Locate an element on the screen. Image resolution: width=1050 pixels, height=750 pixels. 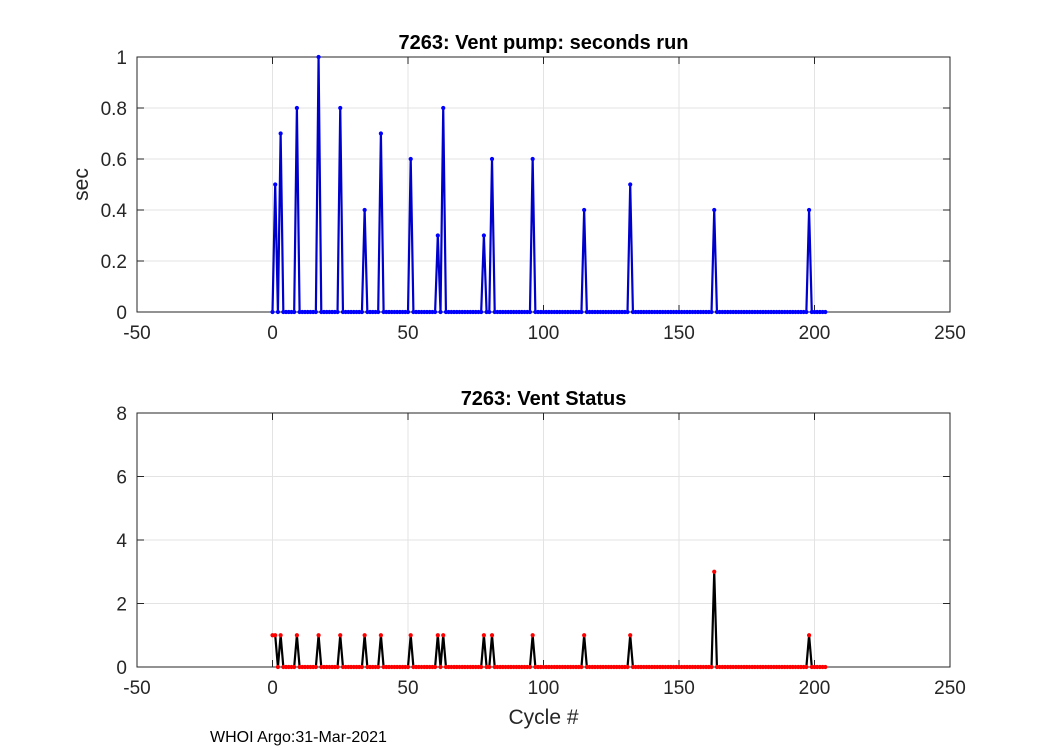
y-axis-label: sec is located at coordinates (81, 184).